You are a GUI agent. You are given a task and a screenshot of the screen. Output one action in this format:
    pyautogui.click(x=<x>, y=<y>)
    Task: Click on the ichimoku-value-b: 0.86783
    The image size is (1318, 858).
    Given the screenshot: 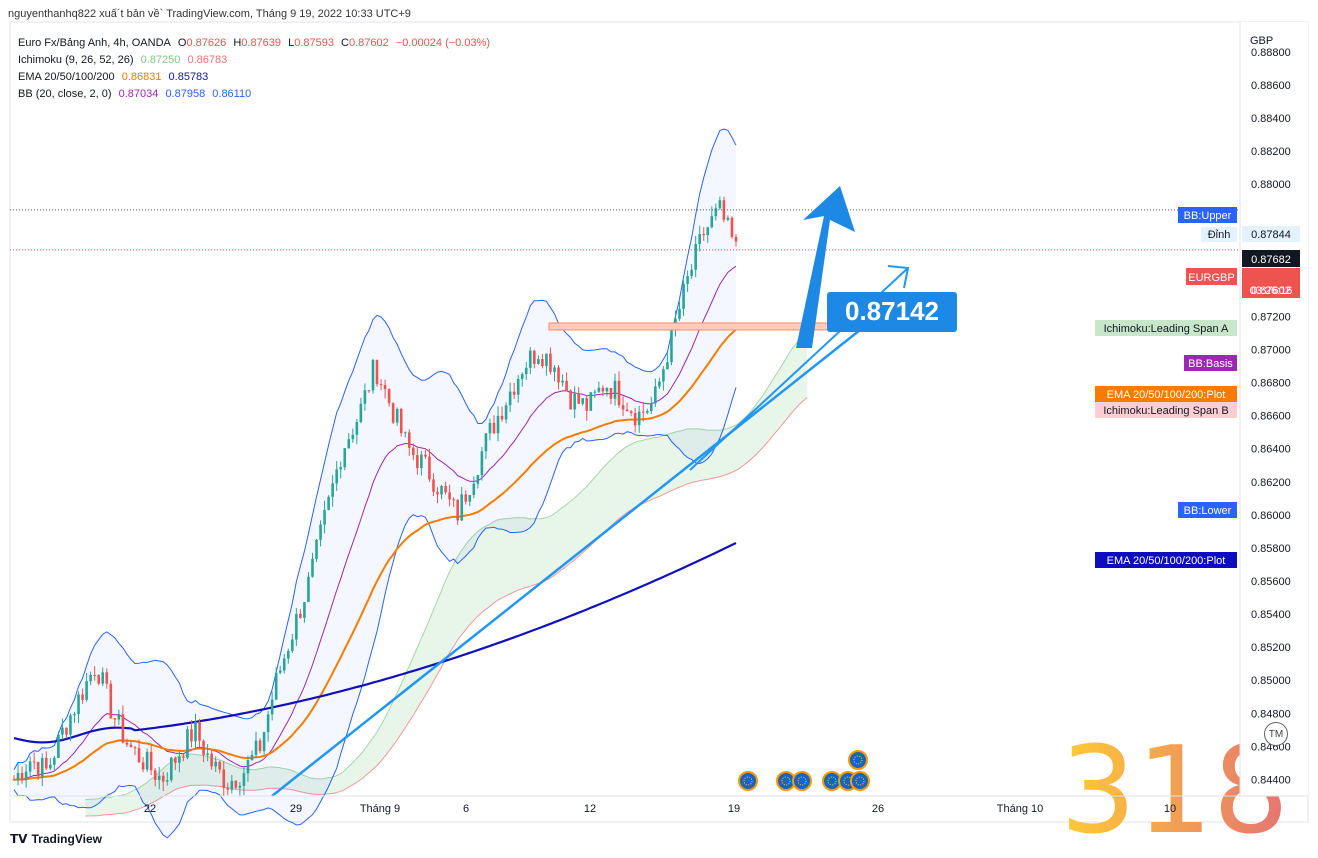 What is the action you would take?
    pyautogui.click(x=207, y=60)
    